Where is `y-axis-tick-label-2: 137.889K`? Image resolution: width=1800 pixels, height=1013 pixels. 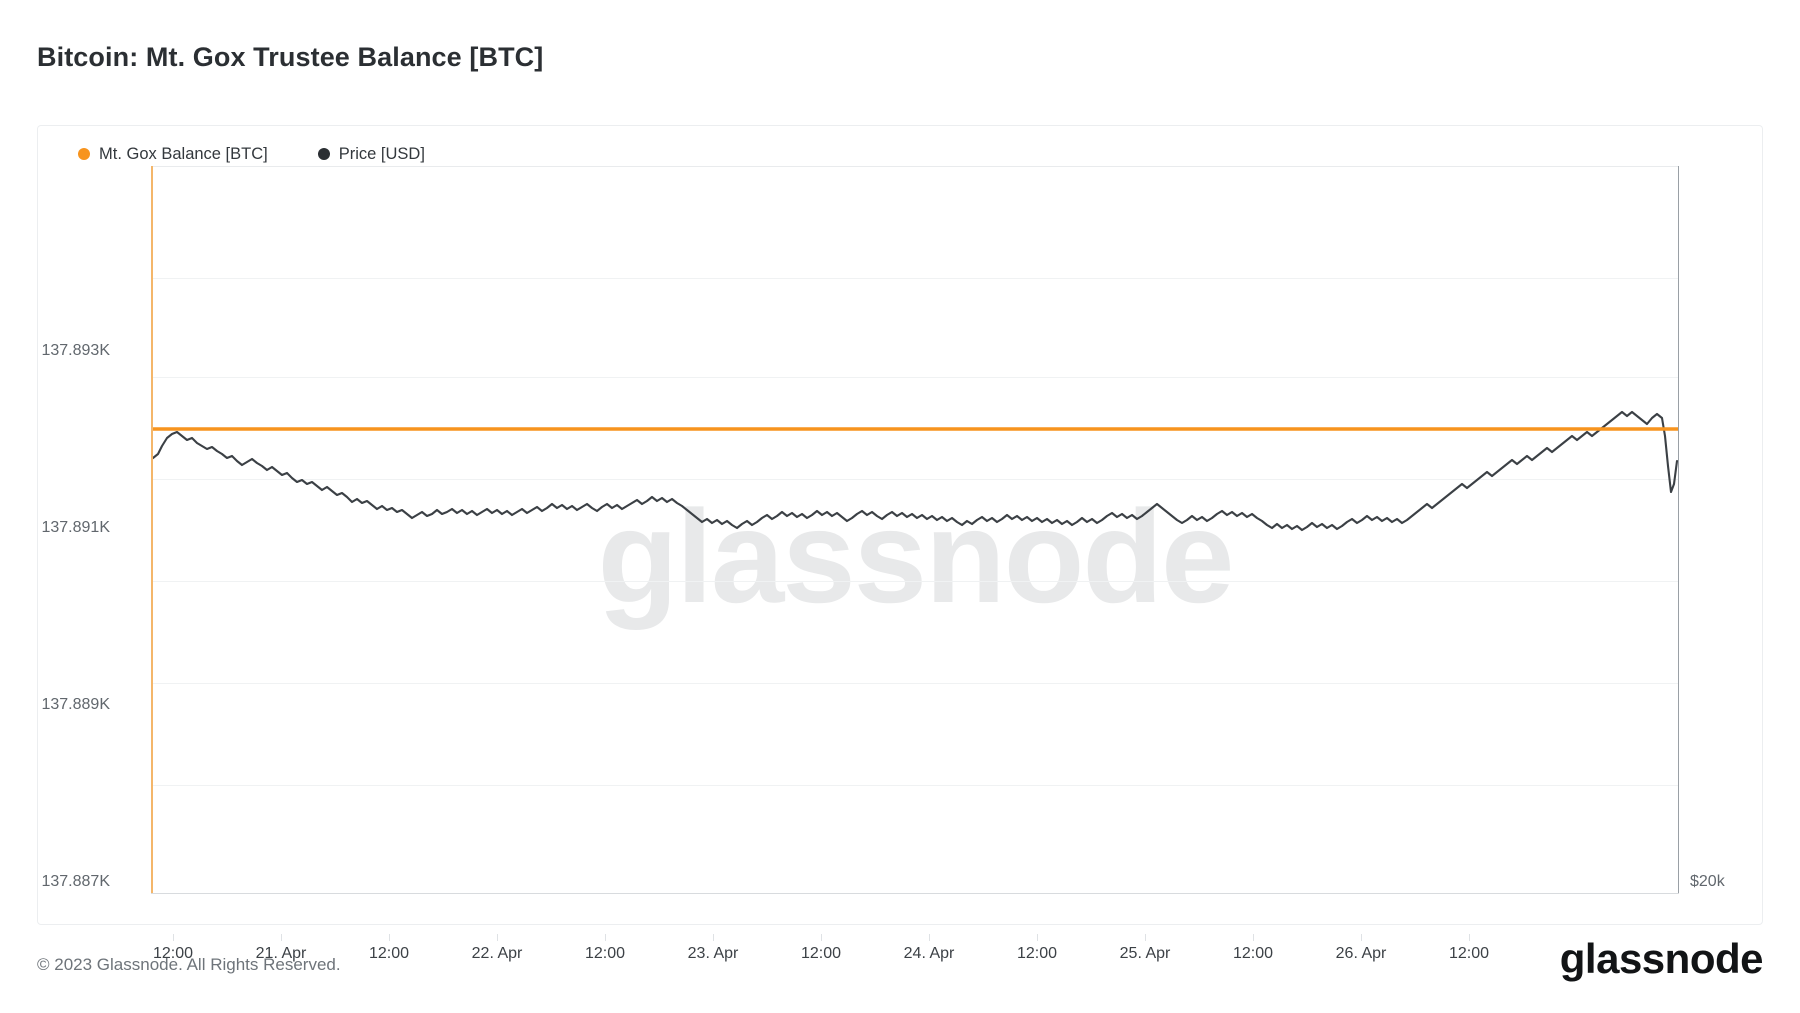
y-axis-tick-label-2: 137.889K is located at coordinates (75, 704).